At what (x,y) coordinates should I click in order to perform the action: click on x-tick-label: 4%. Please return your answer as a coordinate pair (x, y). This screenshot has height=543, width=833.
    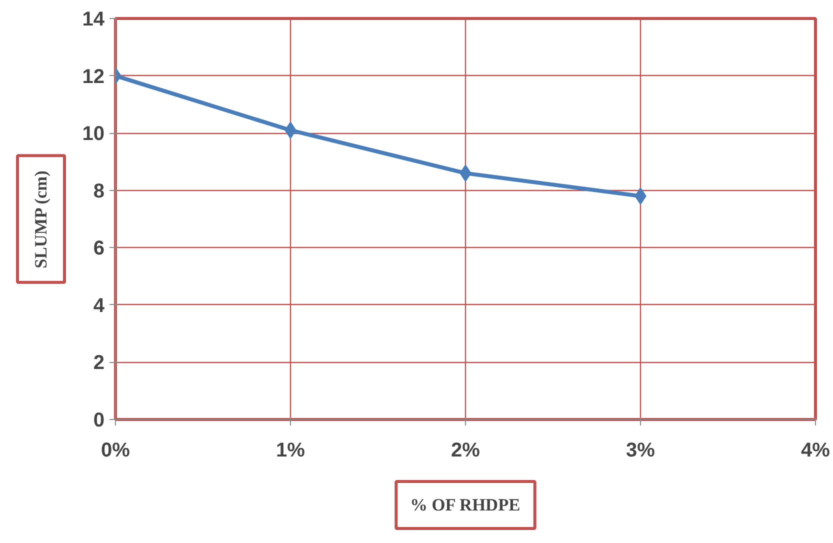
    Looking at the image, I should click on (815, 451).